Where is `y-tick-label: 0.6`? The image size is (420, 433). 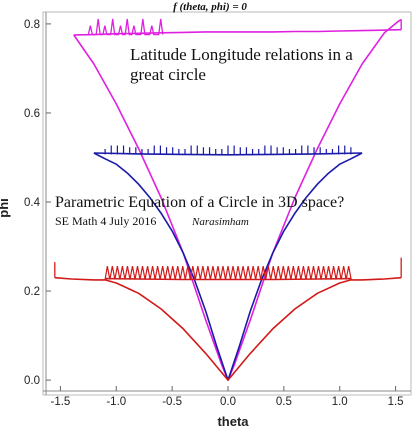 y-tick-label: 0.6 is located at coordinates (32, 114).